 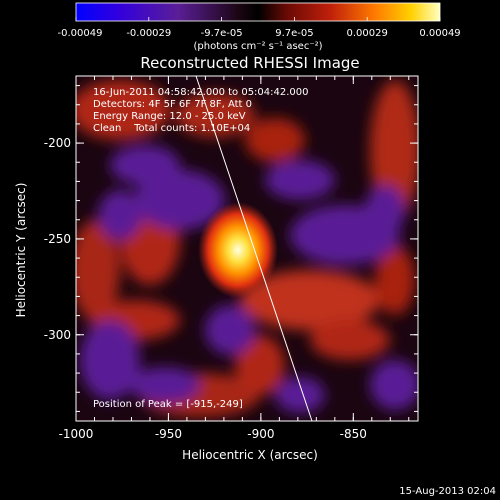 What do you see at coordinates (439, 33) in the screenshot?
I see `colorbar-tick-label: 0.00049` at bounding box center [439, 33].